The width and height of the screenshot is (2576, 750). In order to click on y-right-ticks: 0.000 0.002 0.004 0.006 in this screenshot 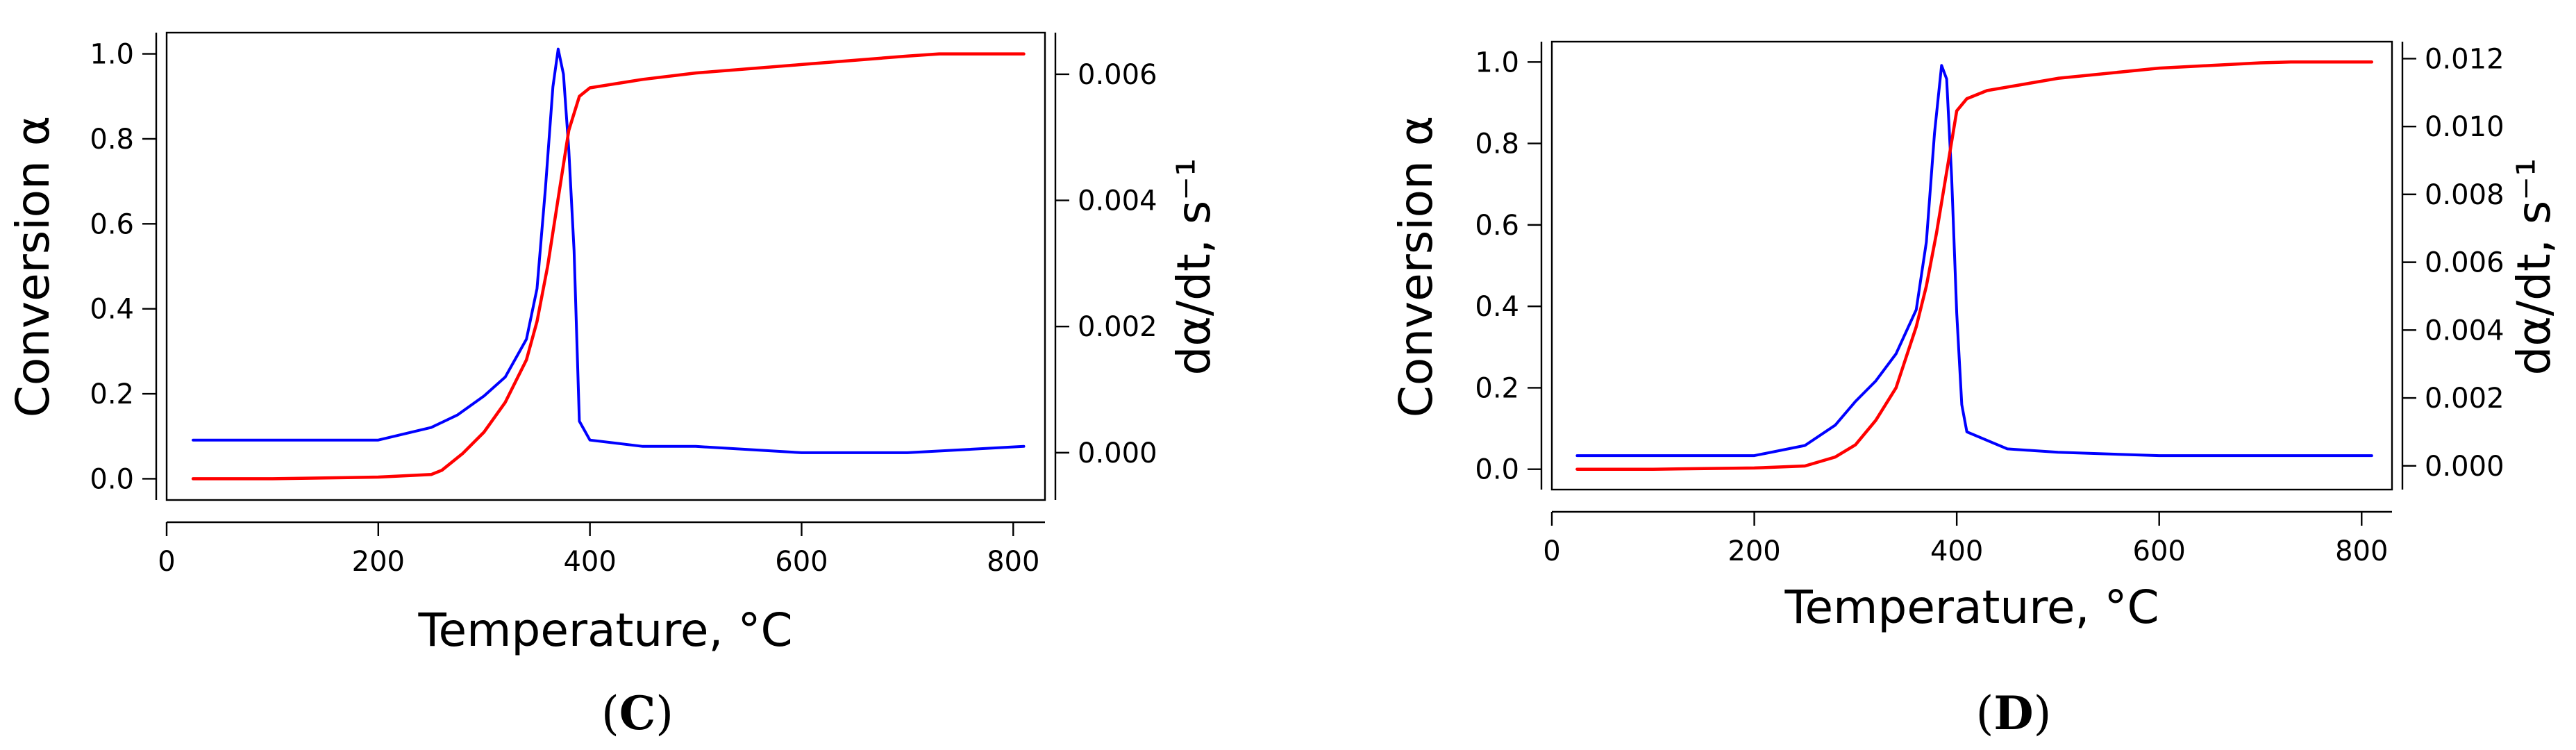, I will do `click(1106, 264)`.